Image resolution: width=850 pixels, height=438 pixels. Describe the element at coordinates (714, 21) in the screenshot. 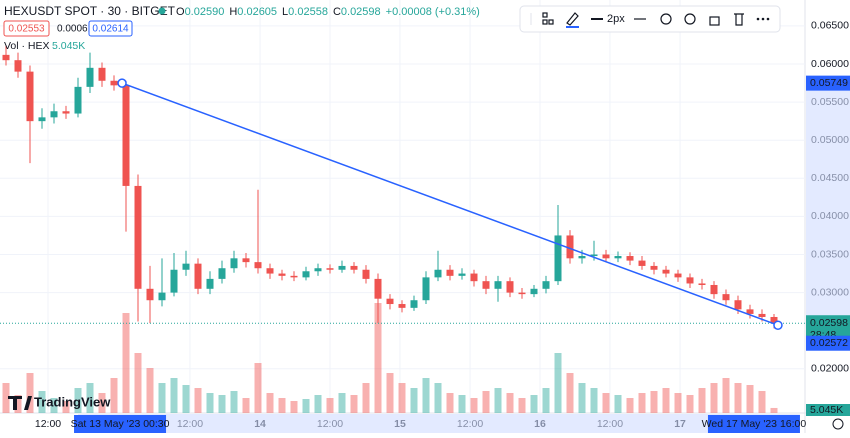

I see `icon-lock` at that location.